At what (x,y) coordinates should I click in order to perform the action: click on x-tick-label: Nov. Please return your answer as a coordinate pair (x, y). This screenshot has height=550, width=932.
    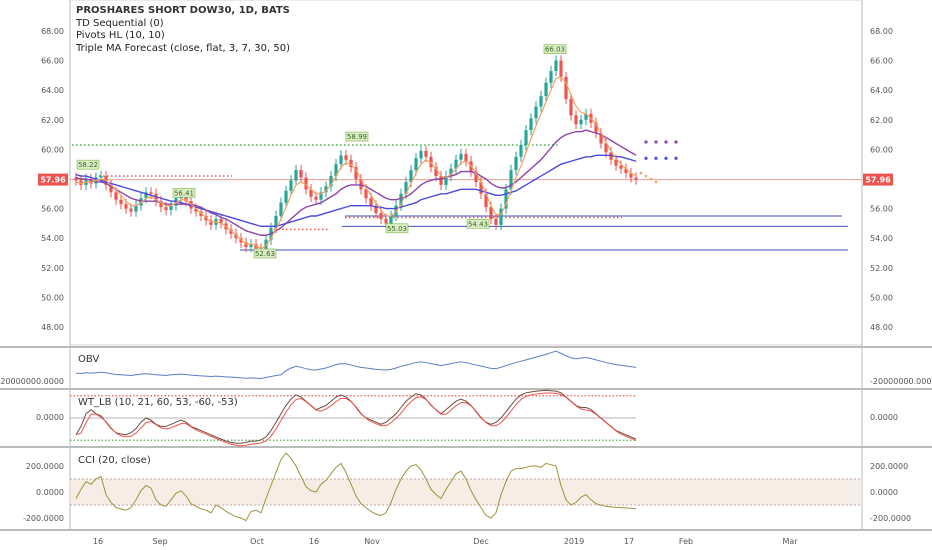
    Looking at the image, I should click on (372, 541).